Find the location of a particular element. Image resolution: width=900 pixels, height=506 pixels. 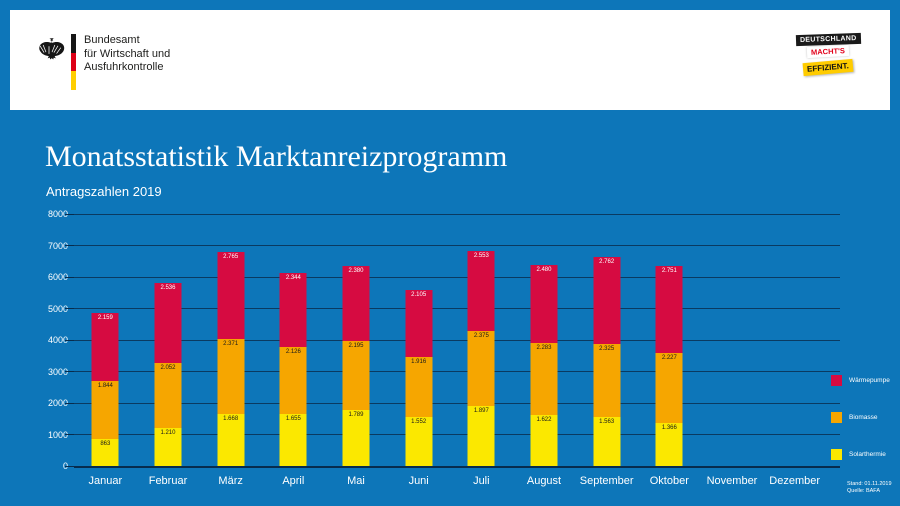

bar-value-label: 1.668 is located at coordinates (231, 418).